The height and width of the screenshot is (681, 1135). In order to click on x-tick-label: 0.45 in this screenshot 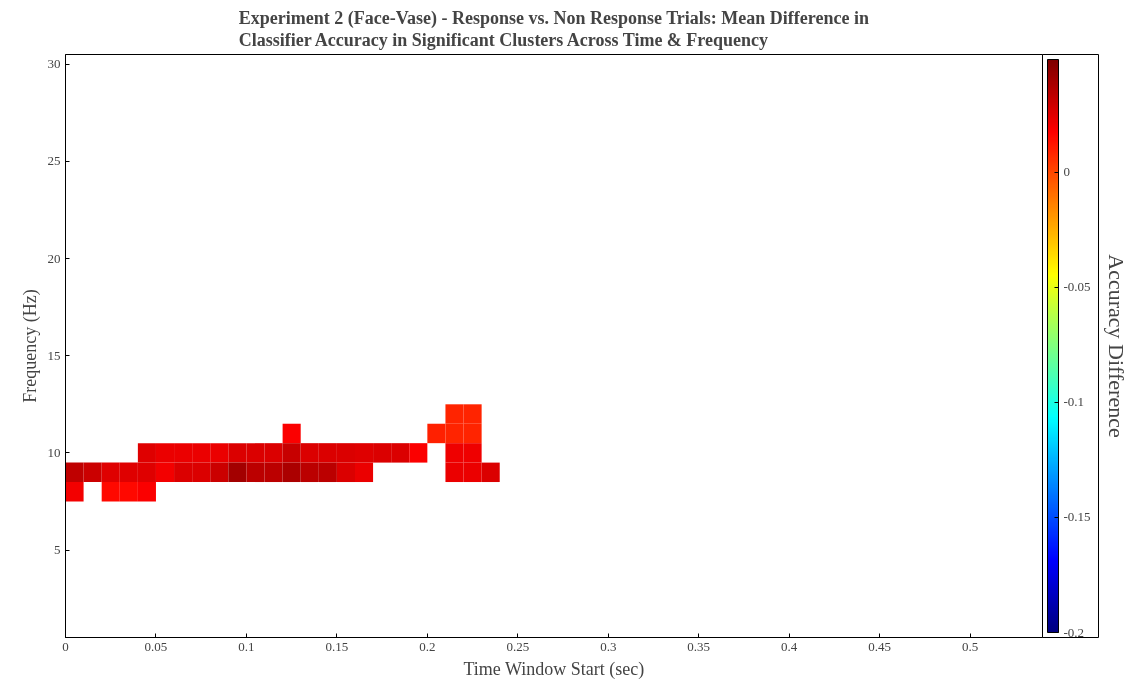, I will do `click(880, 646)`.